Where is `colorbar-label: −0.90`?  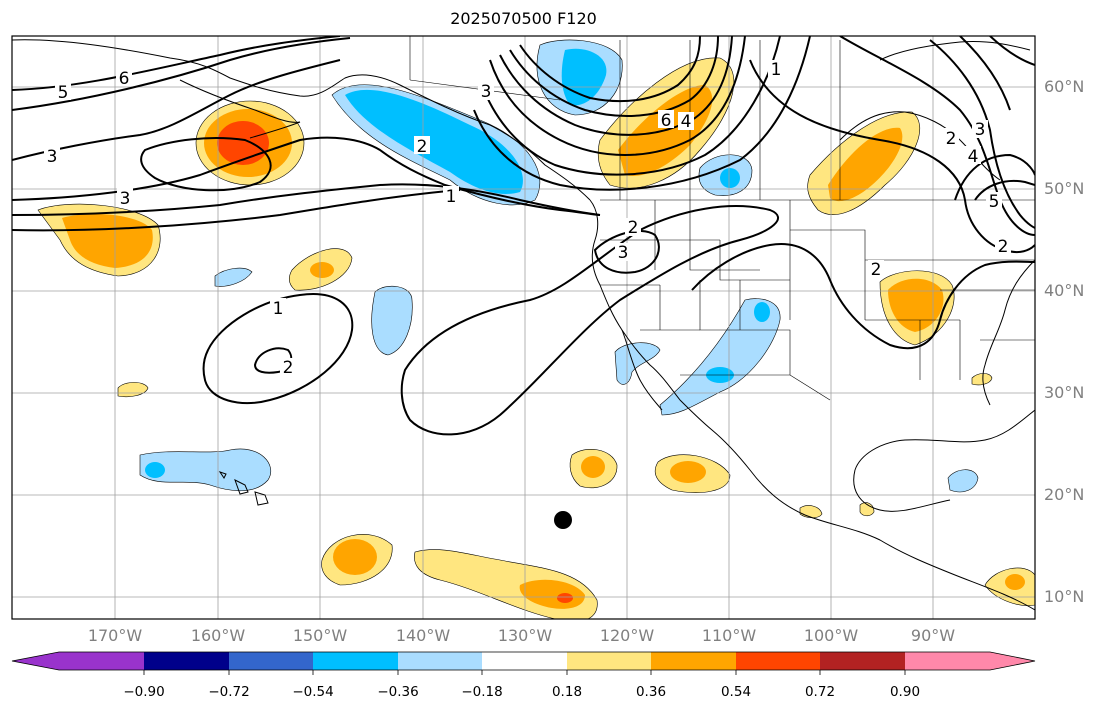
colorbar-label: −0.90 is located at coordinates (144, 692).